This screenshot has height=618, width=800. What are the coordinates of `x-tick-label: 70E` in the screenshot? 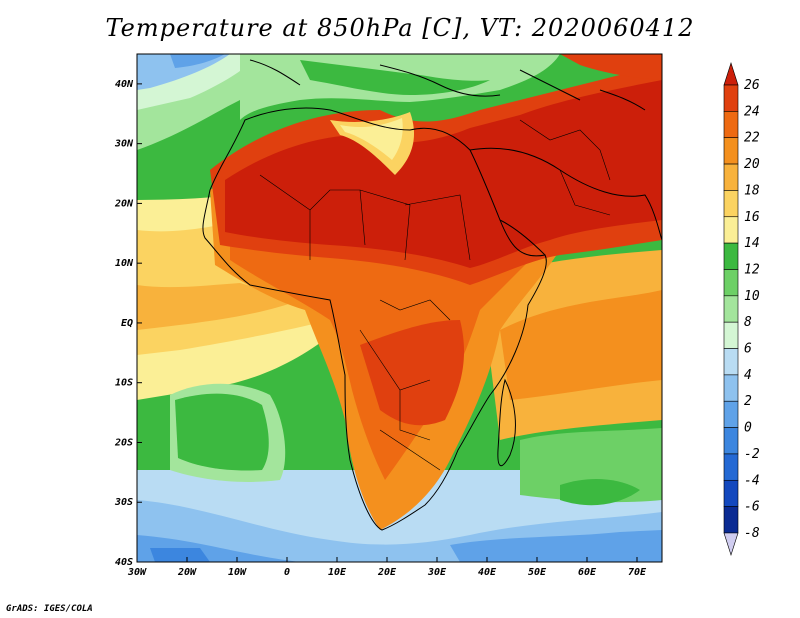 It's located at (637, 572).